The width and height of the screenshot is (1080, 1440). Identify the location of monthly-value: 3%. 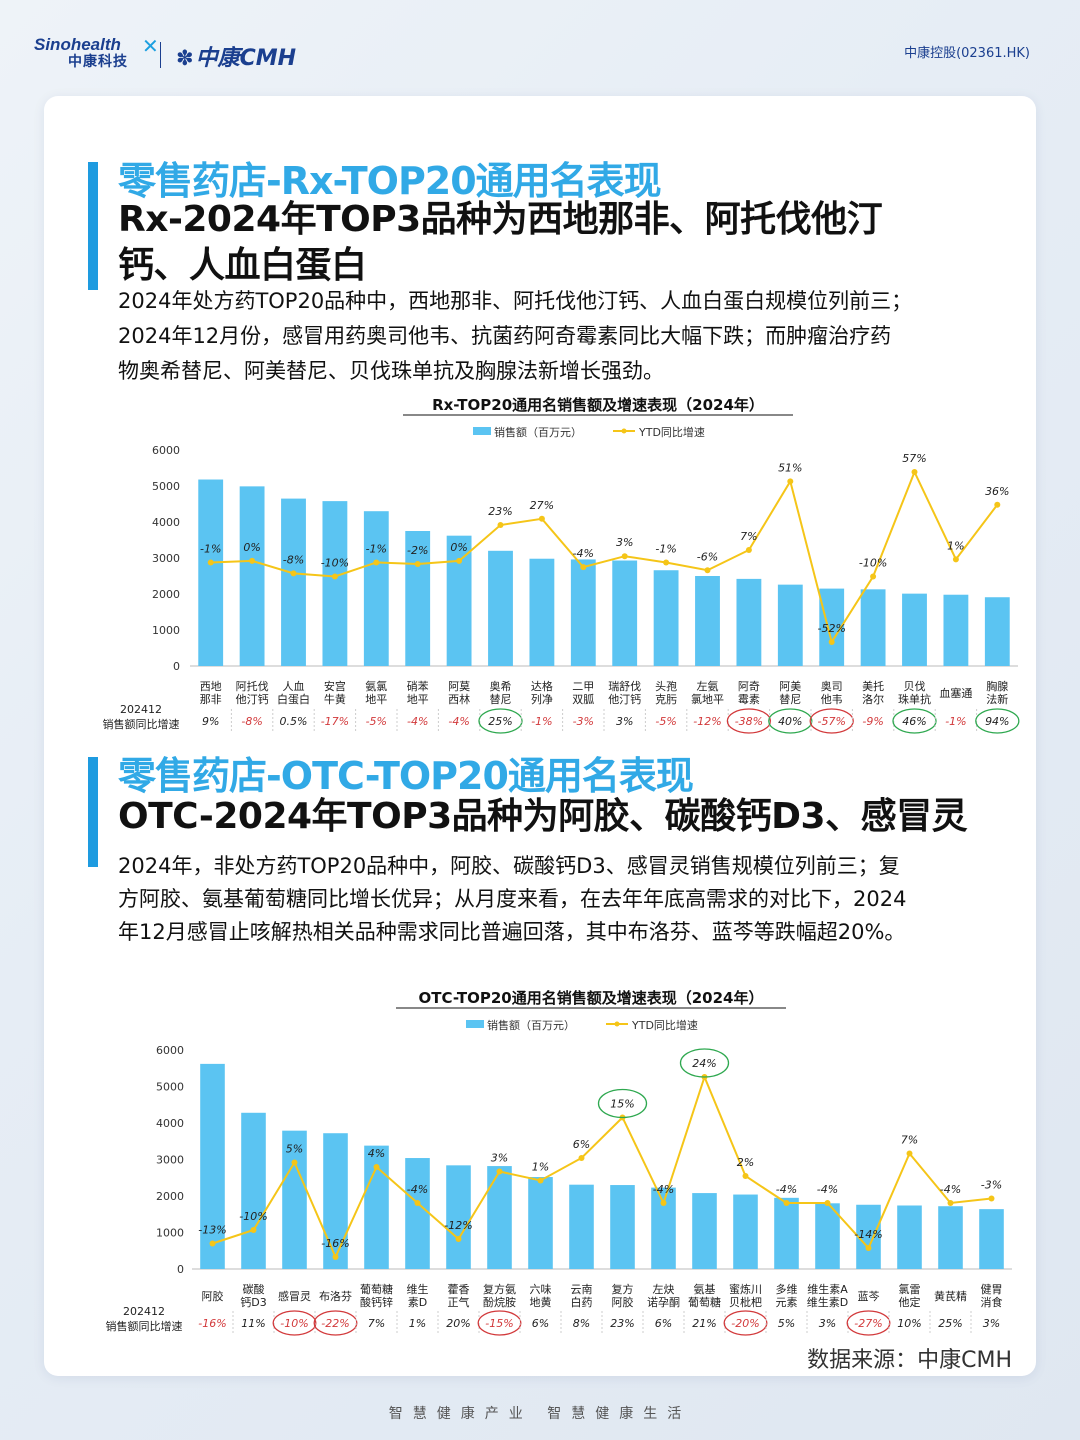
(991, 1323).